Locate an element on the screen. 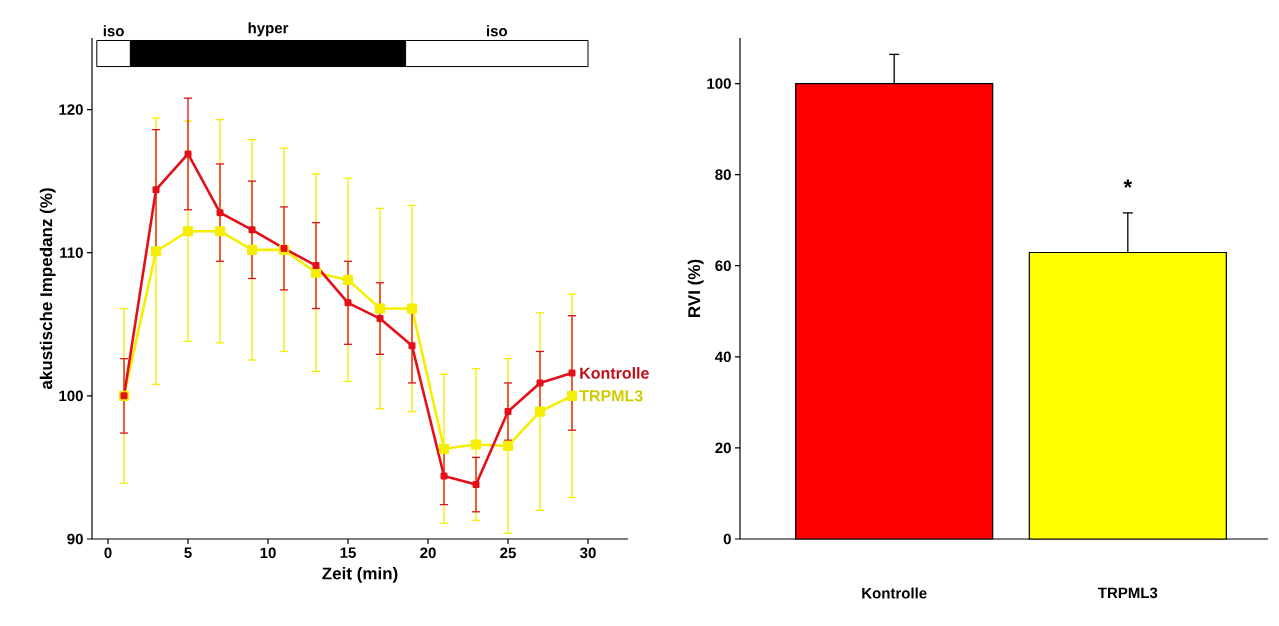 This screenshot has height=626, width=1279. y-axis-title: akustische Impedanz (%) is located at coordinates (47, 289).